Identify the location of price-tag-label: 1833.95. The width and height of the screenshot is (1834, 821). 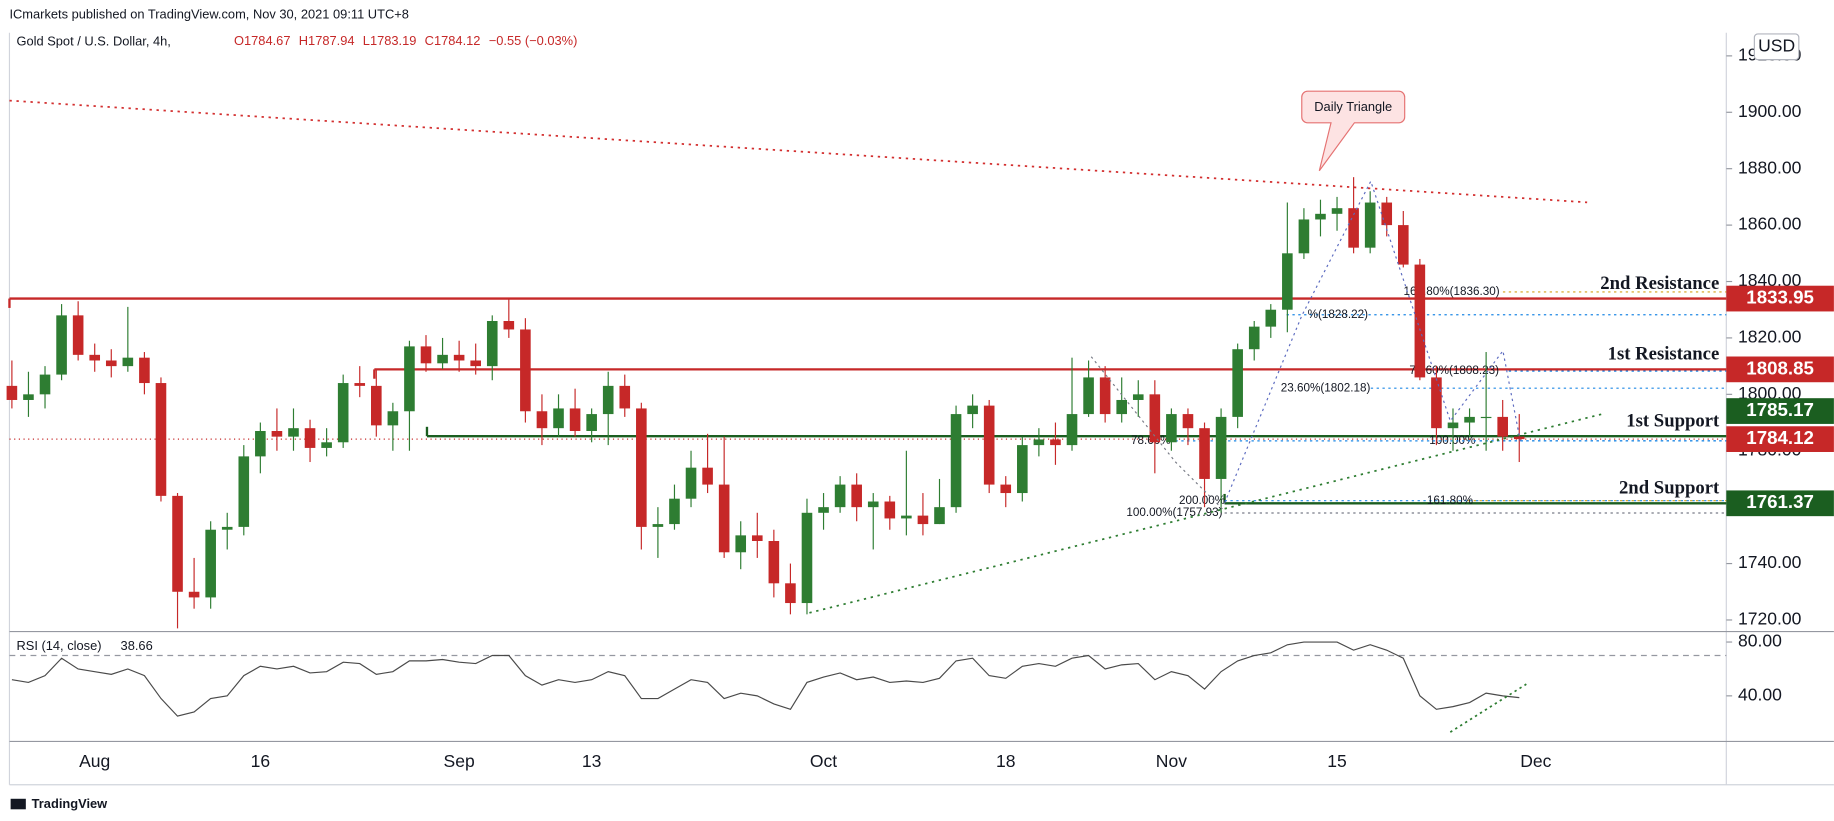
(1780, 297).